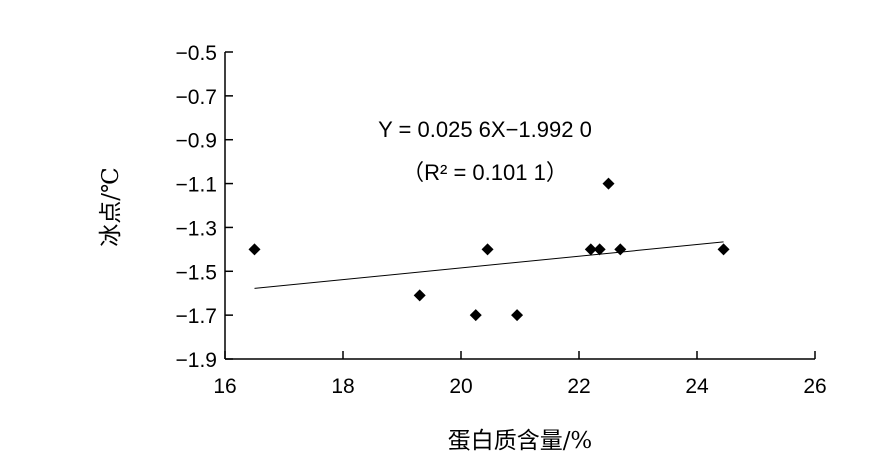 This screenshot has width=883, height=469. What do you see at coordinates (196, 141) in the screenshot?
I see `y-tick-label: −0.9` at bounding box center [196, 141].